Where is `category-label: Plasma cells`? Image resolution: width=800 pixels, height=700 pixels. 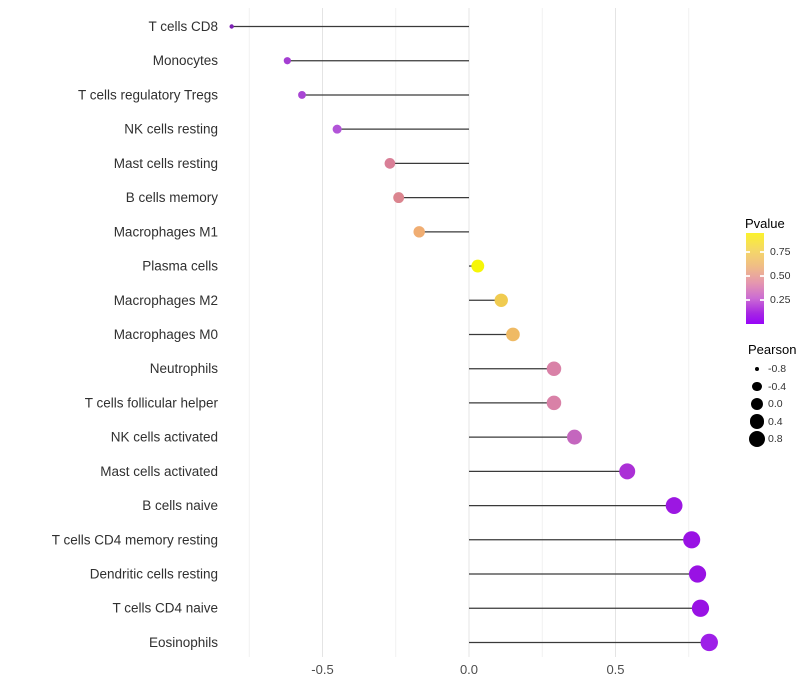
category-label: Plasma cells is located at coordinates (180, 266).